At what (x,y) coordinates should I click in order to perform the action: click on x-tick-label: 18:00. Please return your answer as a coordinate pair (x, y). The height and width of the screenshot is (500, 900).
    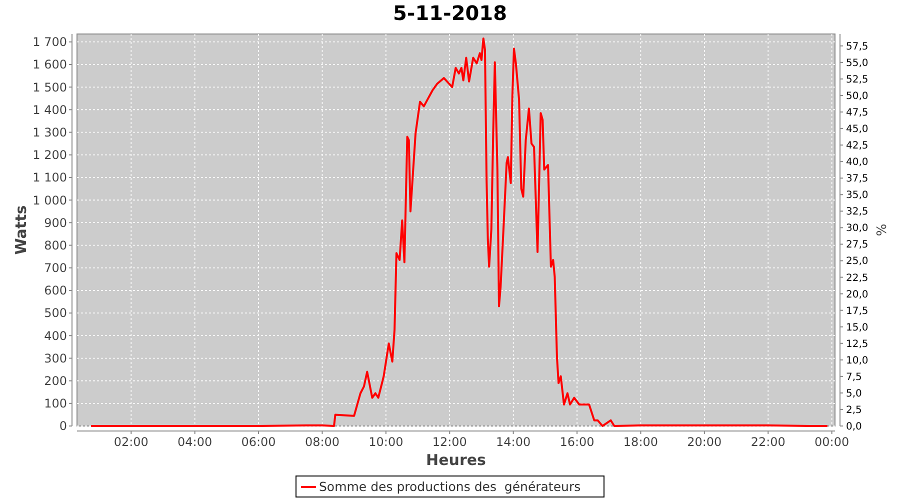
    Looking at the image, I should click on (640, 442).